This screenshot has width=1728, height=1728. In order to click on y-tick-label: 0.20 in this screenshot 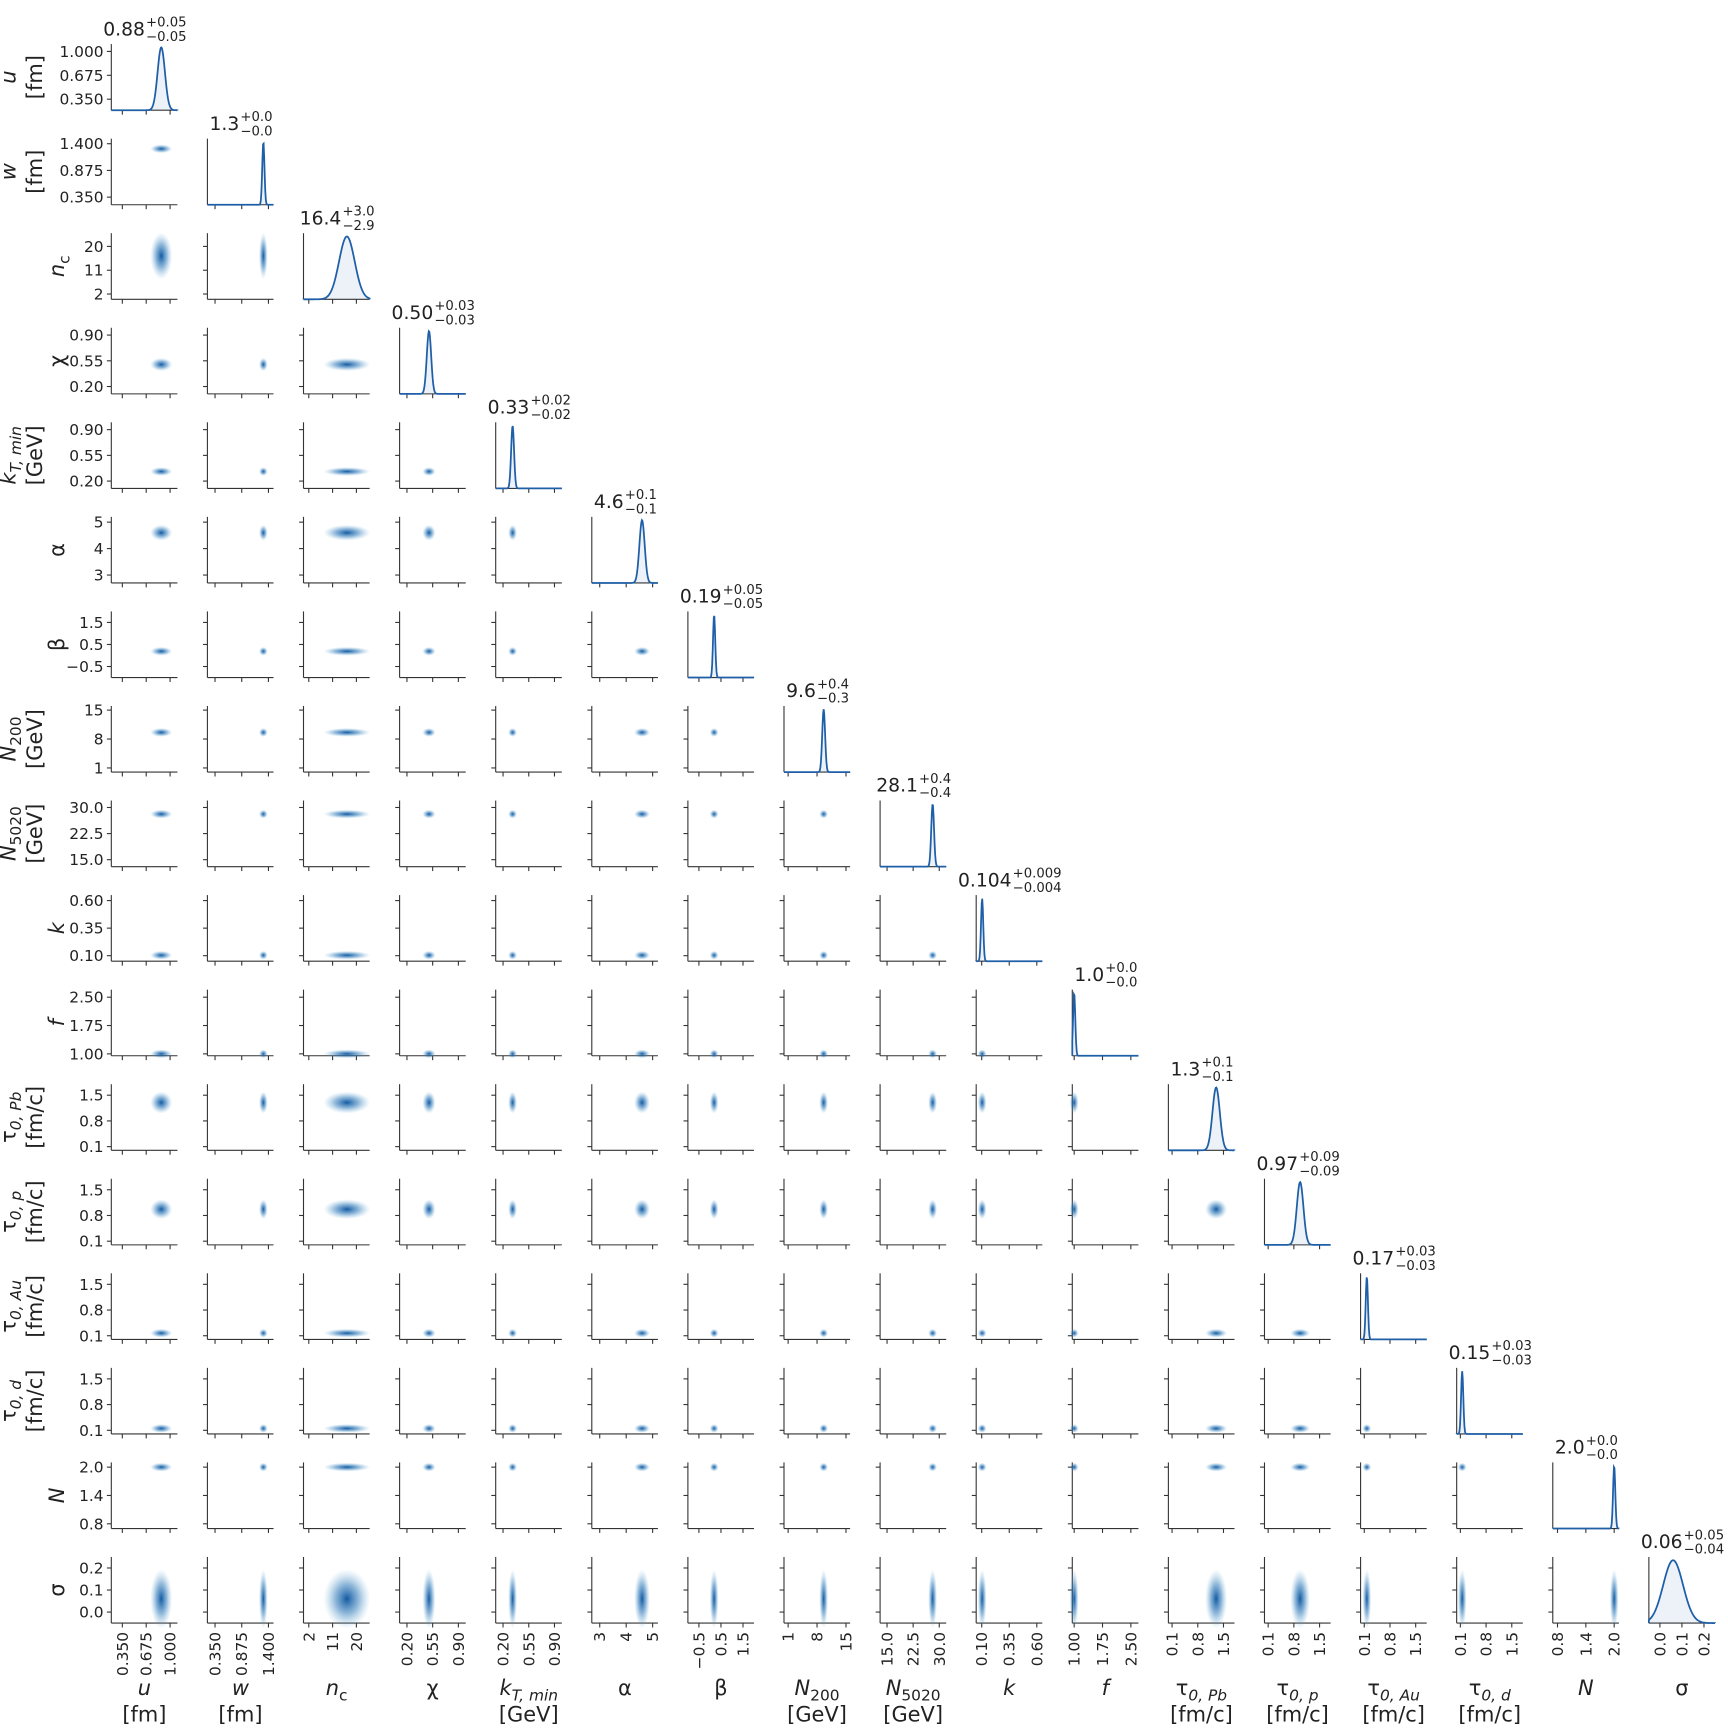, I will do `click(86, 482)`.